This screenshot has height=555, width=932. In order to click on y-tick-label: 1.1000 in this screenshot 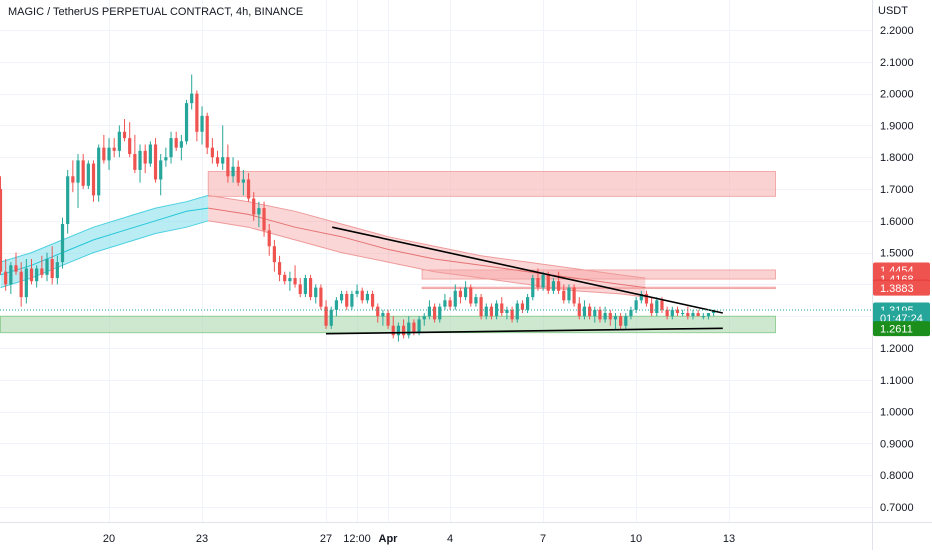, I will do `click(897, 381)`.